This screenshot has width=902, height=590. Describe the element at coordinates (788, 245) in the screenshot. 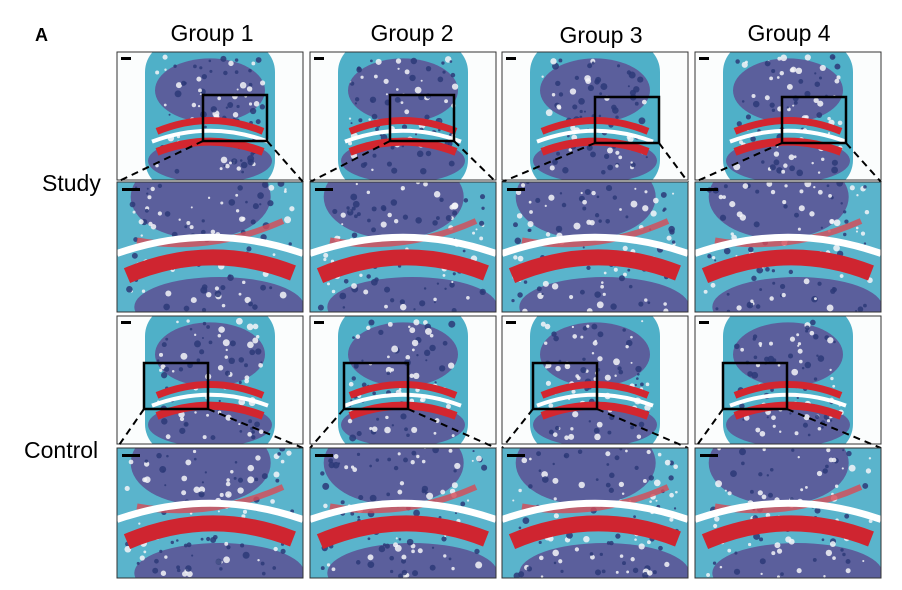

I see `joint-space` at that location.